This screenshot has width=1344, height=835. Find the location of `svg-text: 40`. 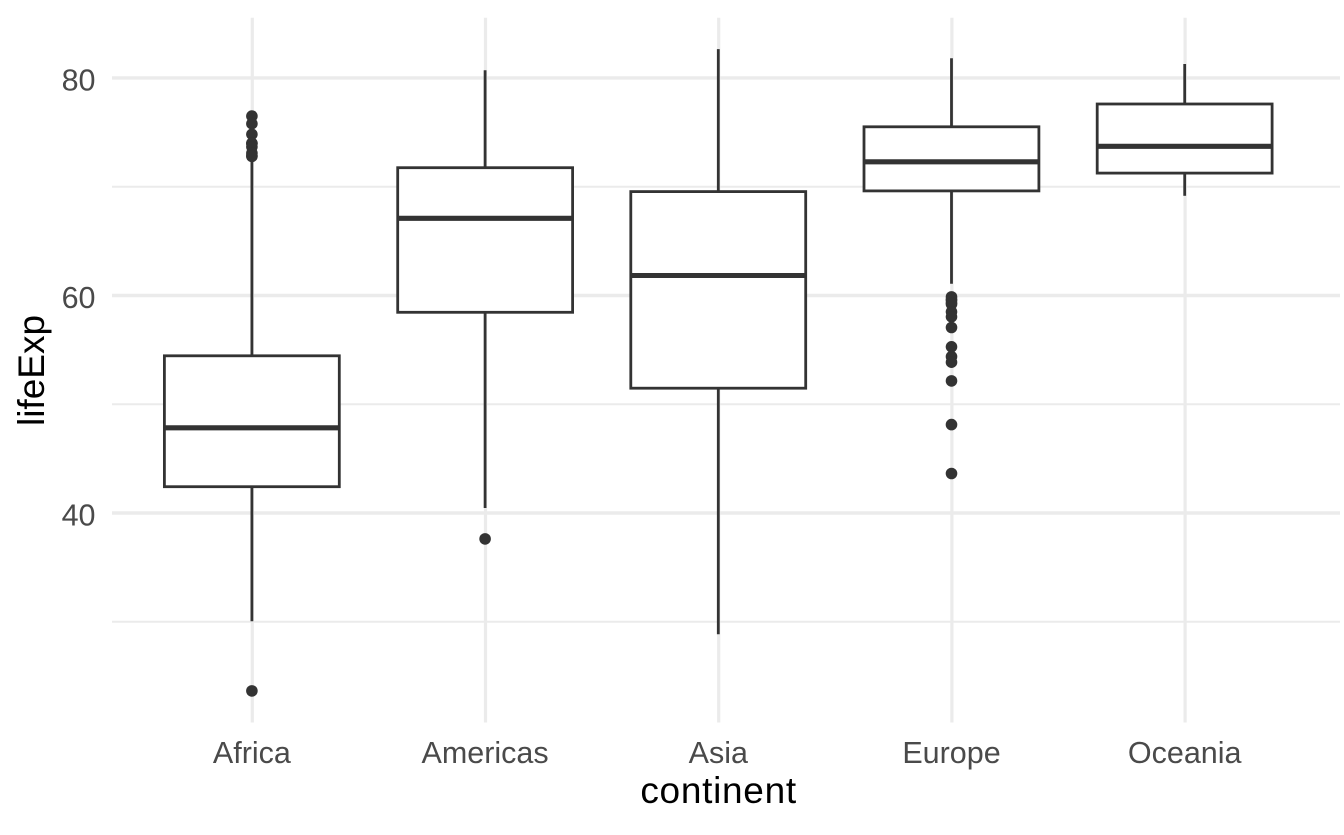

svg-text: 40 is located at coordinates (79, 516).